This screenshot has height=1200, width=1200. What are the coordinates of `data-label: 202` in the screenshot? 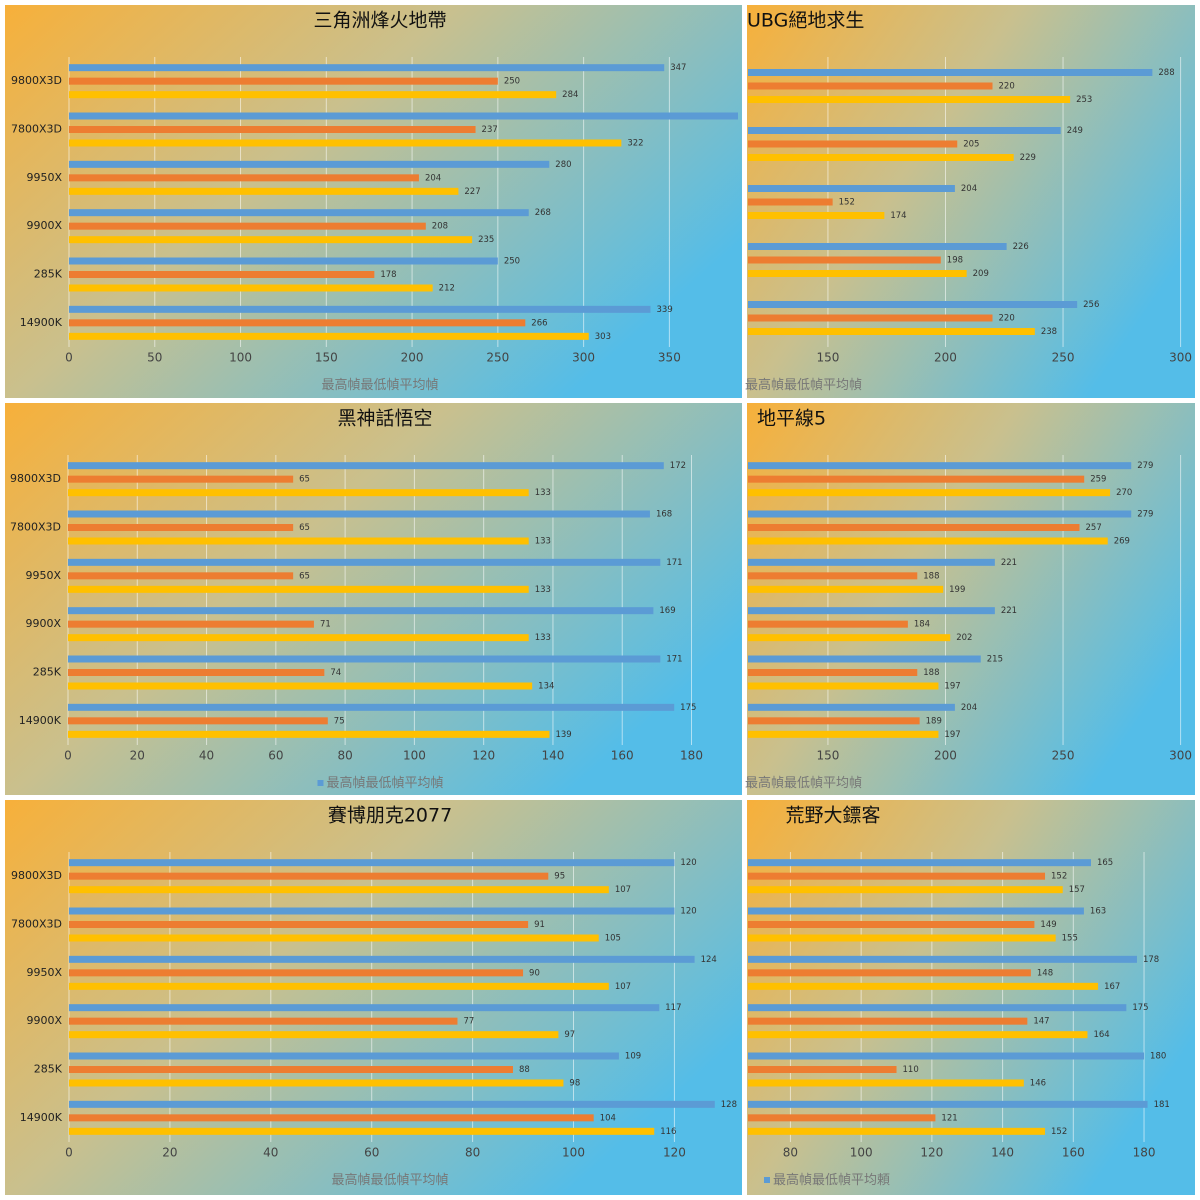 It's located at (964, 638).